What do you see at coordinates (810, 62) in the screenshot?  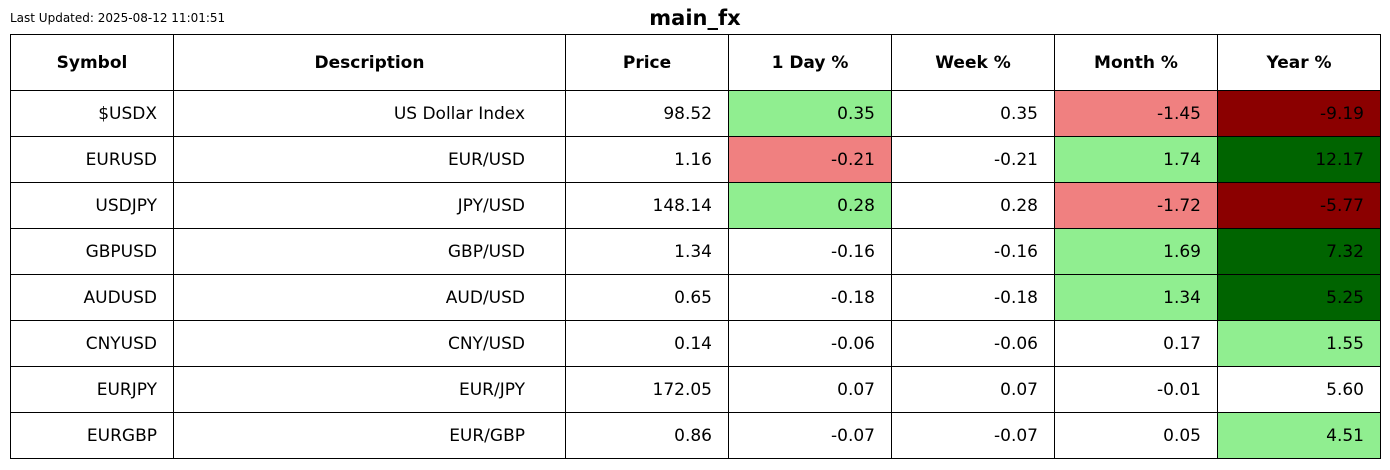 I see `column-header-1-day-pct: 1 Day %` at bounding box center [810, 62].